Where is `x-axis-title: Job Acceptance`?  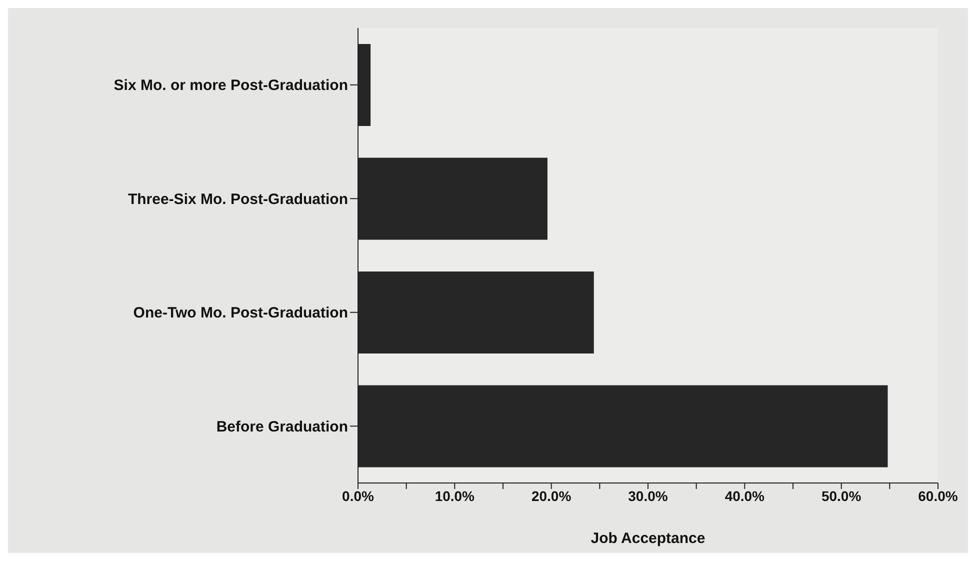
x-axis-title: Job Acceptance is located at coordinates (648, 538).